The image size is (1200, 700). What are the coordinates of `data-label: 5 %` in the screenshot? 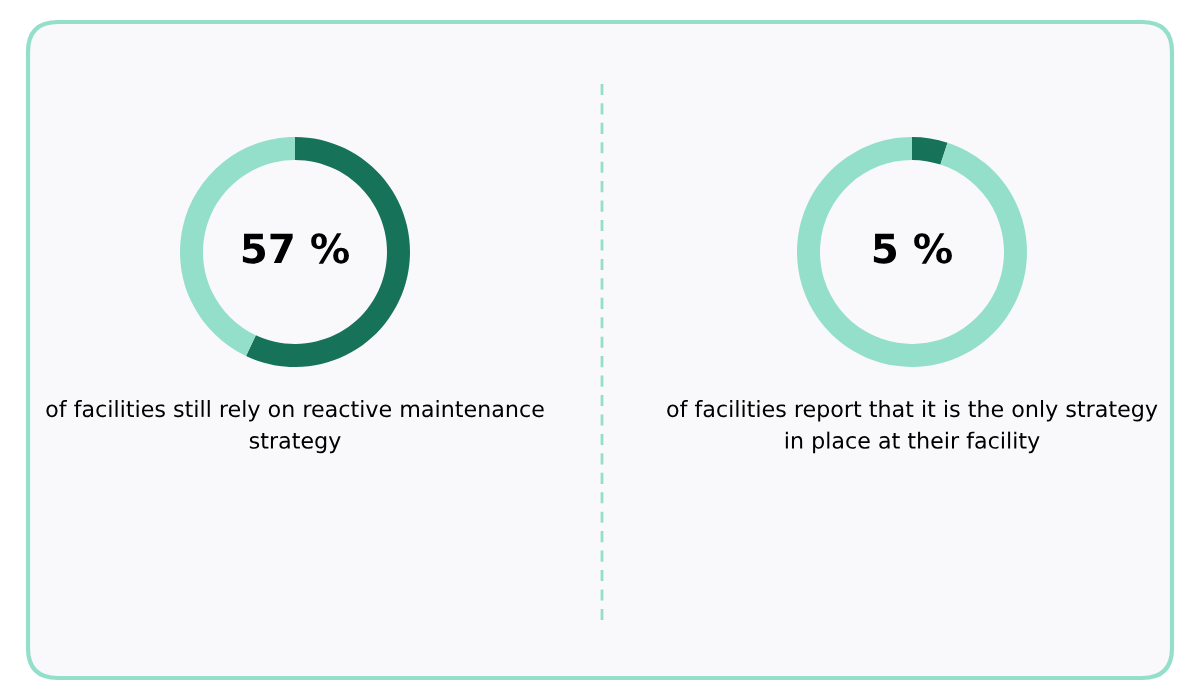 It's located at (912, 248).